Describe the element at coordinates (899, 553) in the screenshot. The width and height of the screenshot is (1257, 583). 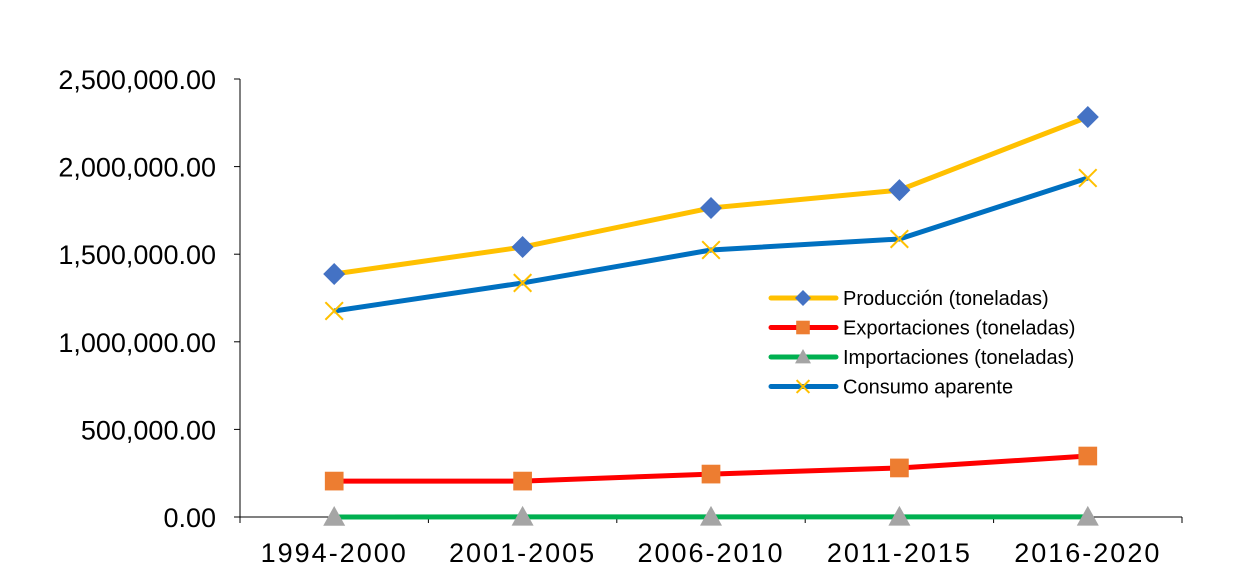
I see `x-tick-label: 2011-2015` at that location.